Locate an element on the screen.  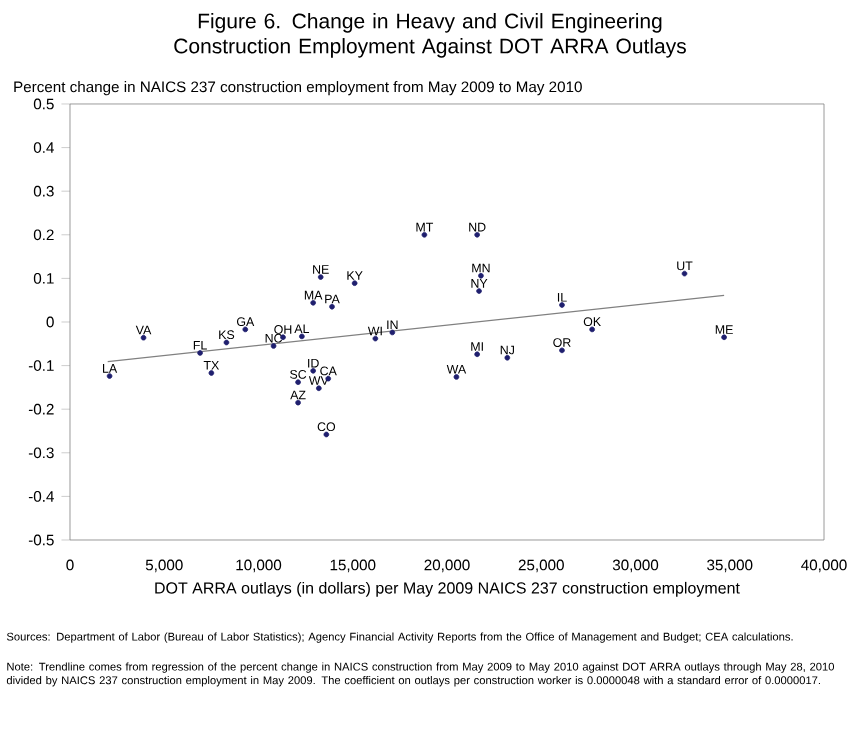
x-axis-title: DOT ARRA outlays (in dollars) per May 2009 NAICS 237 construction employment is located at coordinates (447, 589).